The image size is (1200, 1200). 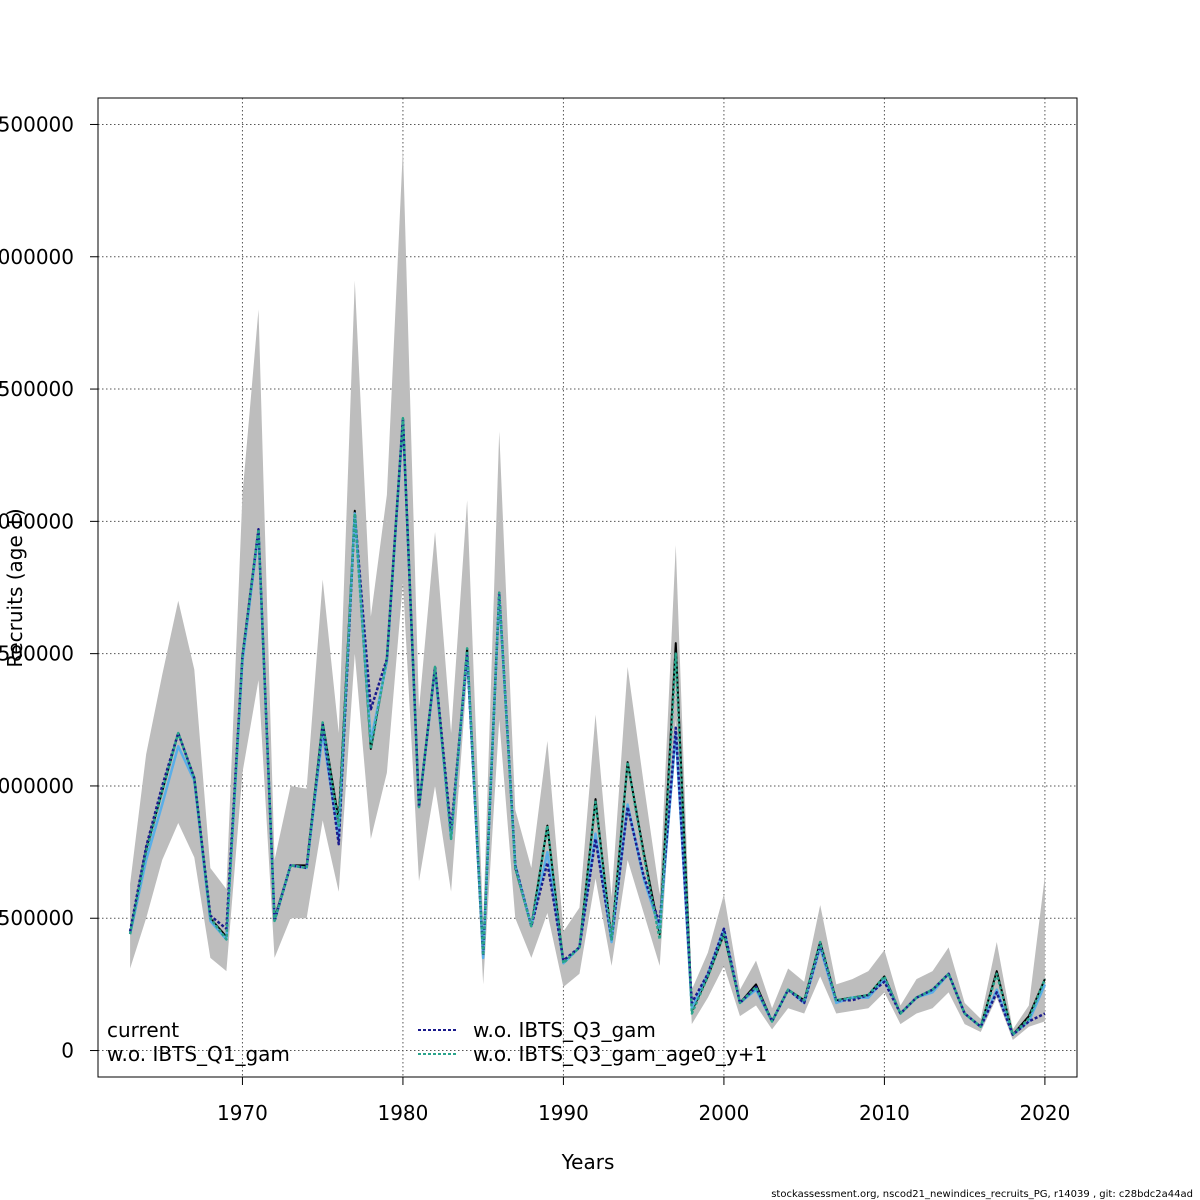 What do you see at coordinates (402, 1113) in the screenshot?
I see `x-tick-label: 1980` at bounding box center [402, 1113].